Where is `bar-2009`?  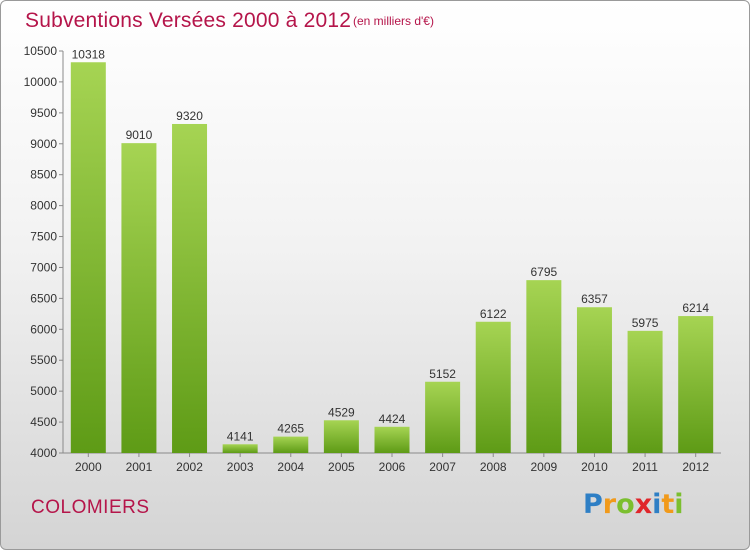 bar-2009 is located at coordinates (544, 366).